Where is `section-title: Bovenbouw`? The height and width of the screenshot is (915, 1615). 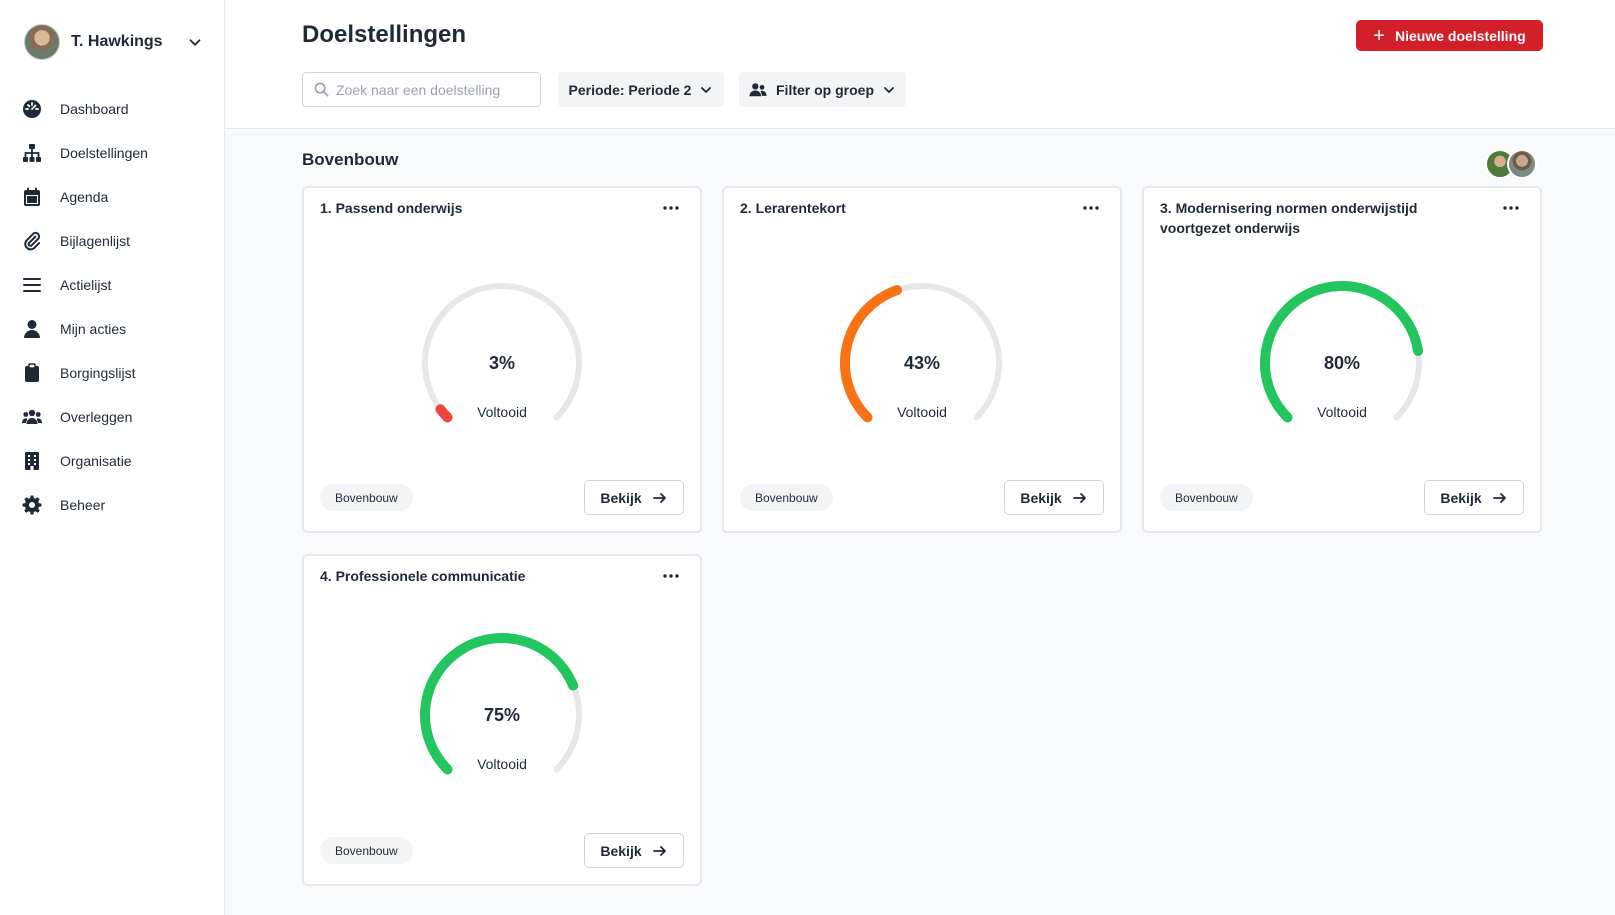 section-title: Bovenbouw is located at coordinates (350, 159).